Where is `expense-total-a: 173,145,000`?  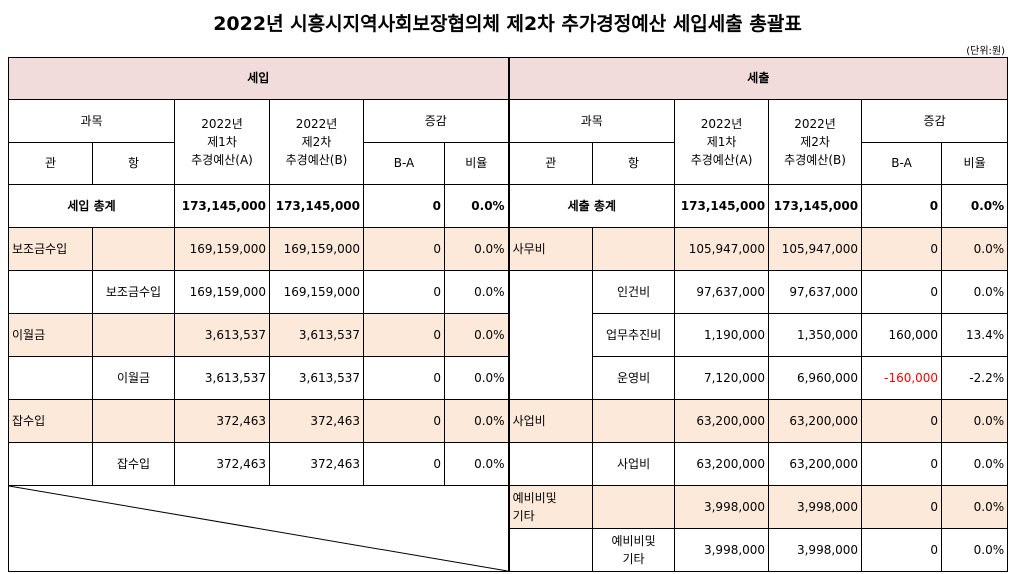
expense-total-a: 173,145,000 is located at coordinates (722, 206).